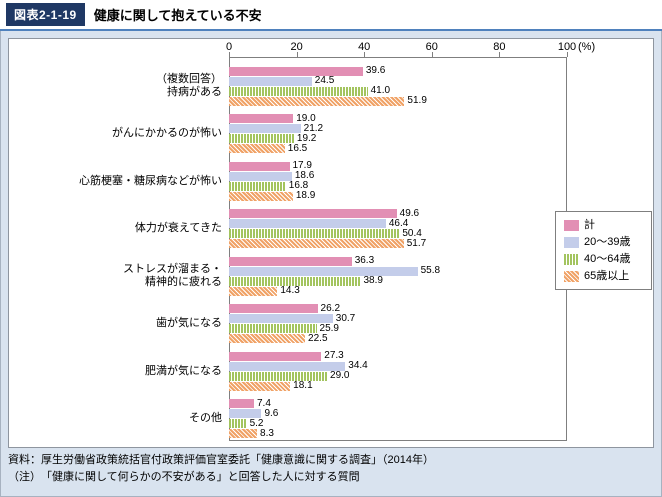 The width and height of the screenshot is (662, 497). What do you see at coordinates (398, 386) in the screenshot?
I see `bar-row: 18.1` at bounding box center [398, 386].